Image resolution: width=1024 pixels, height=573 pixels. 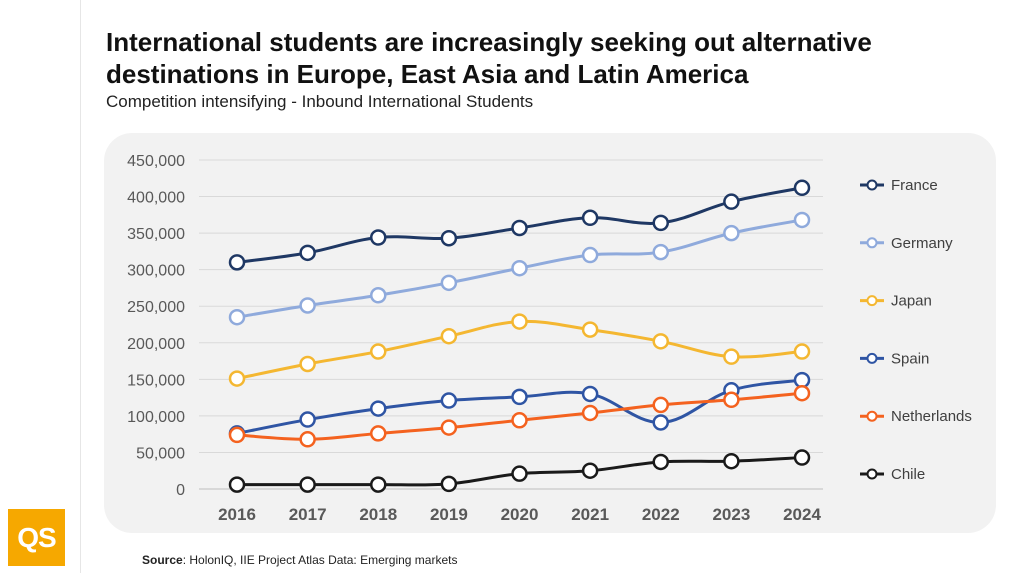 I want to click on legend-marker-chile, so click(x=872, y=474).